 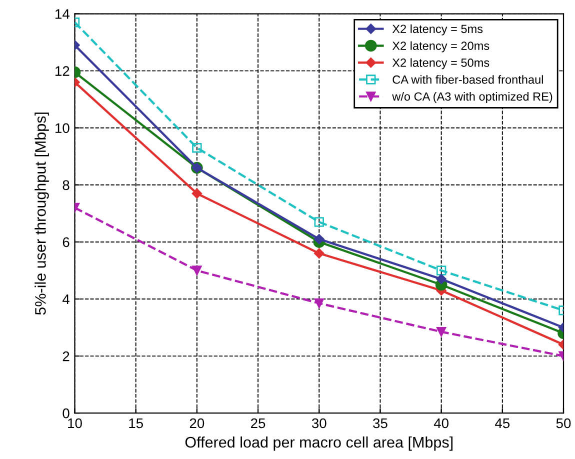 I want to click on x-tick-label: 25, so click(x=258, y=423).